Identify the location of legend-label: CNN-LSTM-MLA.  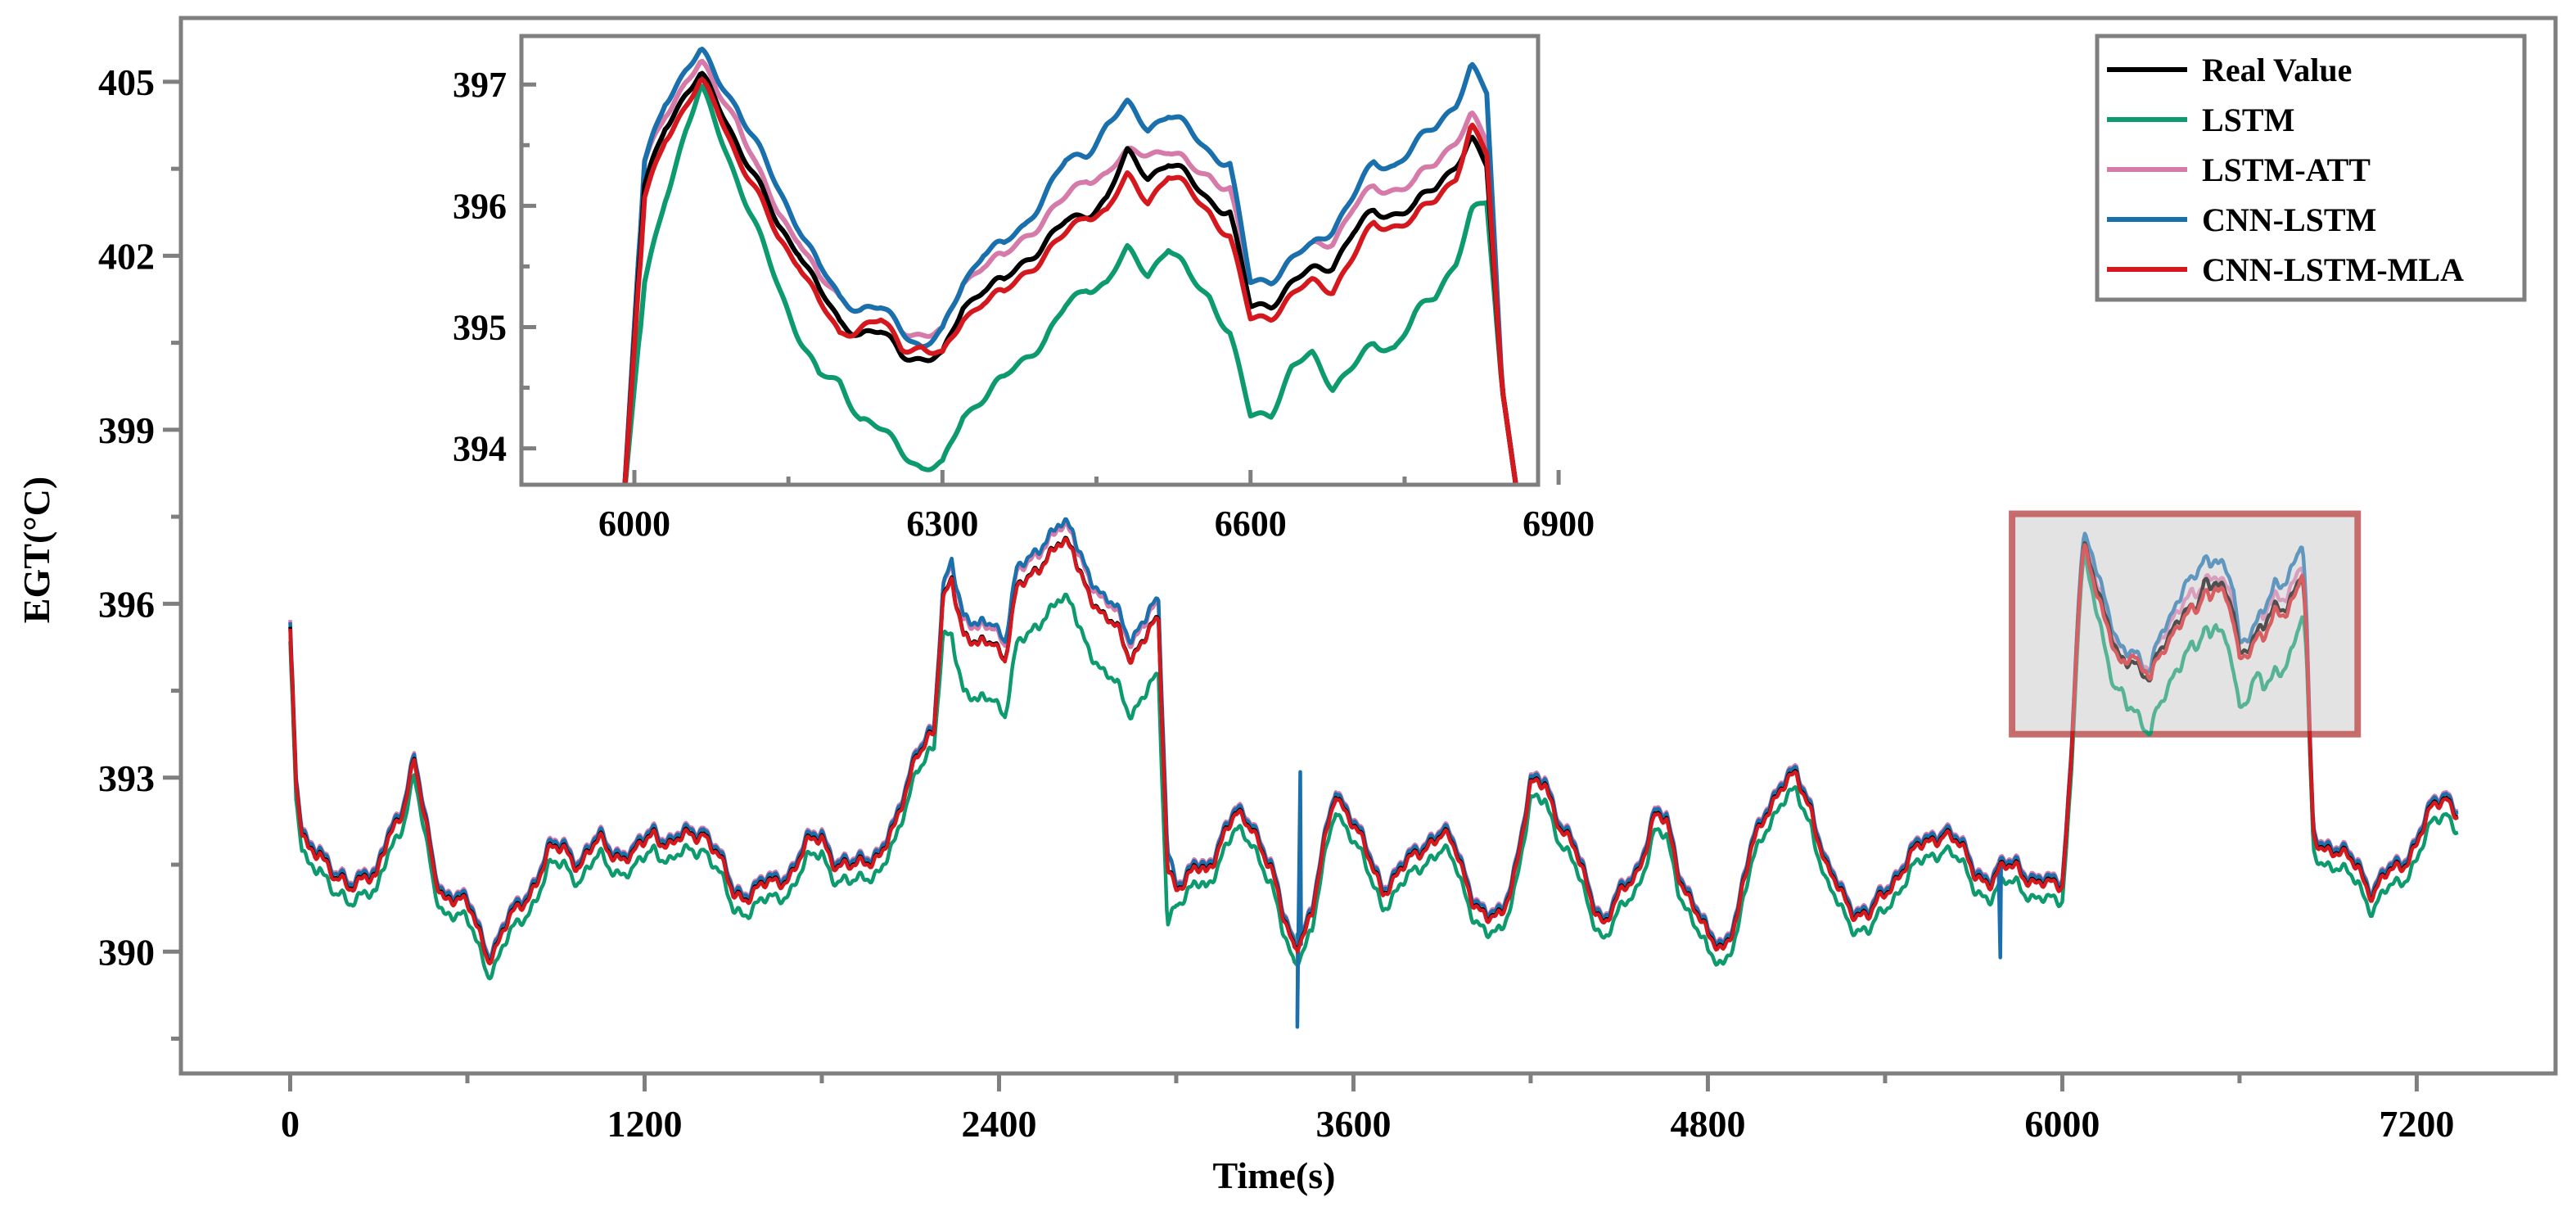
(2333, 269).